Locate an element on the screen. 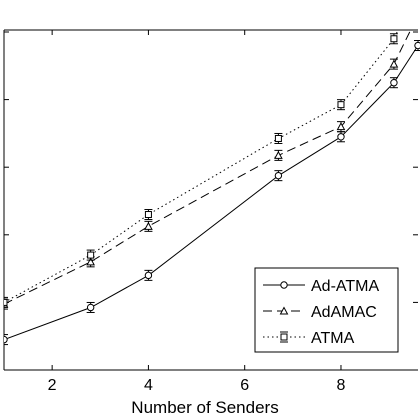 The height and width of the screenshot is (420, 420). legend-entry: AdAMAC is located at coordinates (320, 312).